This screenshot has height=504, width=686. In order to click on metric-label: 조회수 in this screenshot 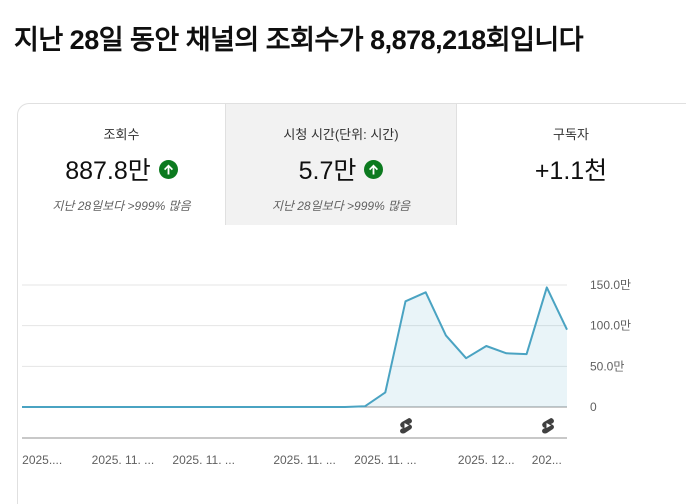, I will do `click(121, 134)`.